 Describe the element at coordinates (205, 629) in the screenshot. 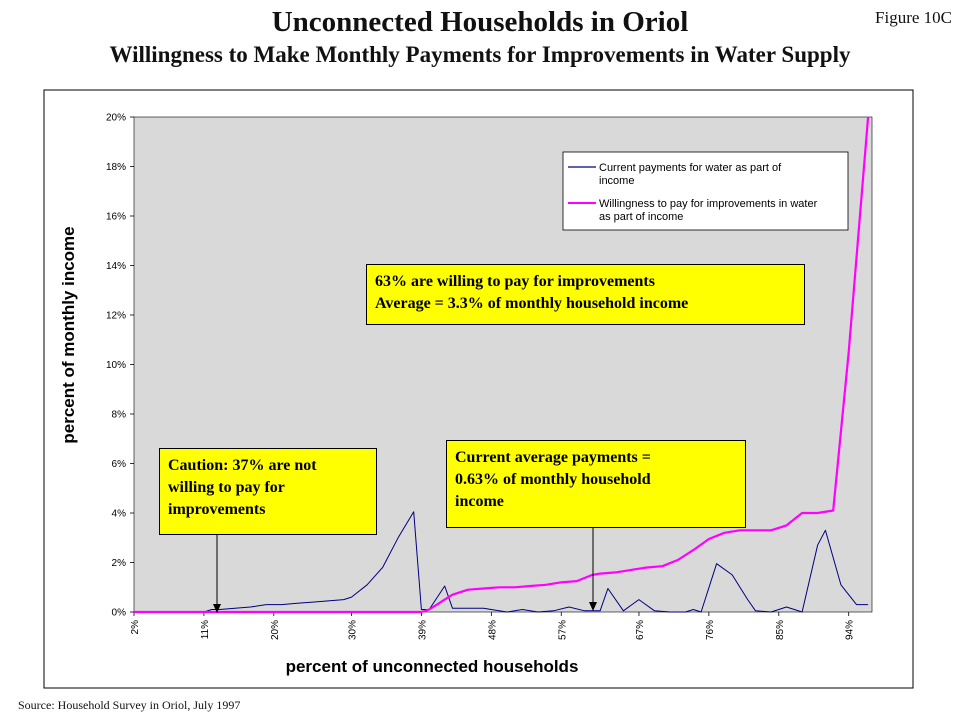

I see `x-tick-label: 11%` at that location.